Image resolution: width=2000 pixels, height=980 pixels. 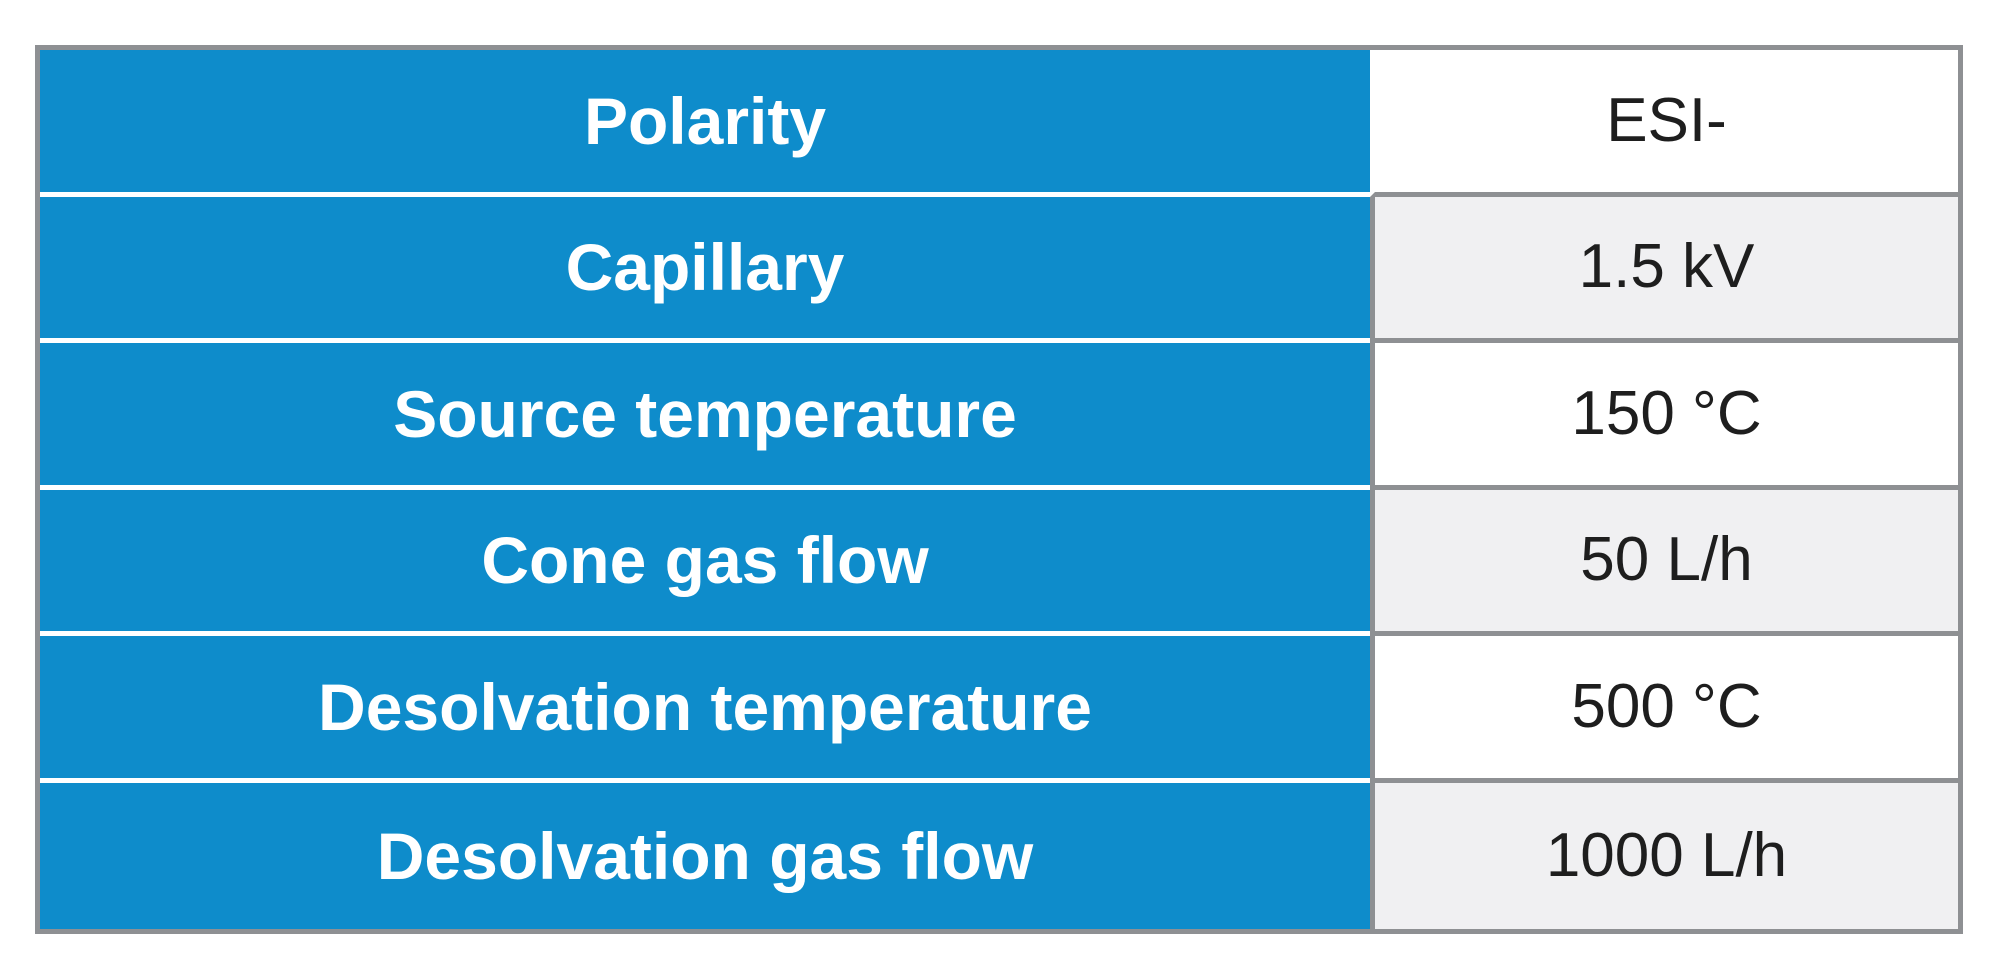 I want to click on parameter-label-desolvation-gas-flow: Desolvation gas flow, so click(x=705, y=855).